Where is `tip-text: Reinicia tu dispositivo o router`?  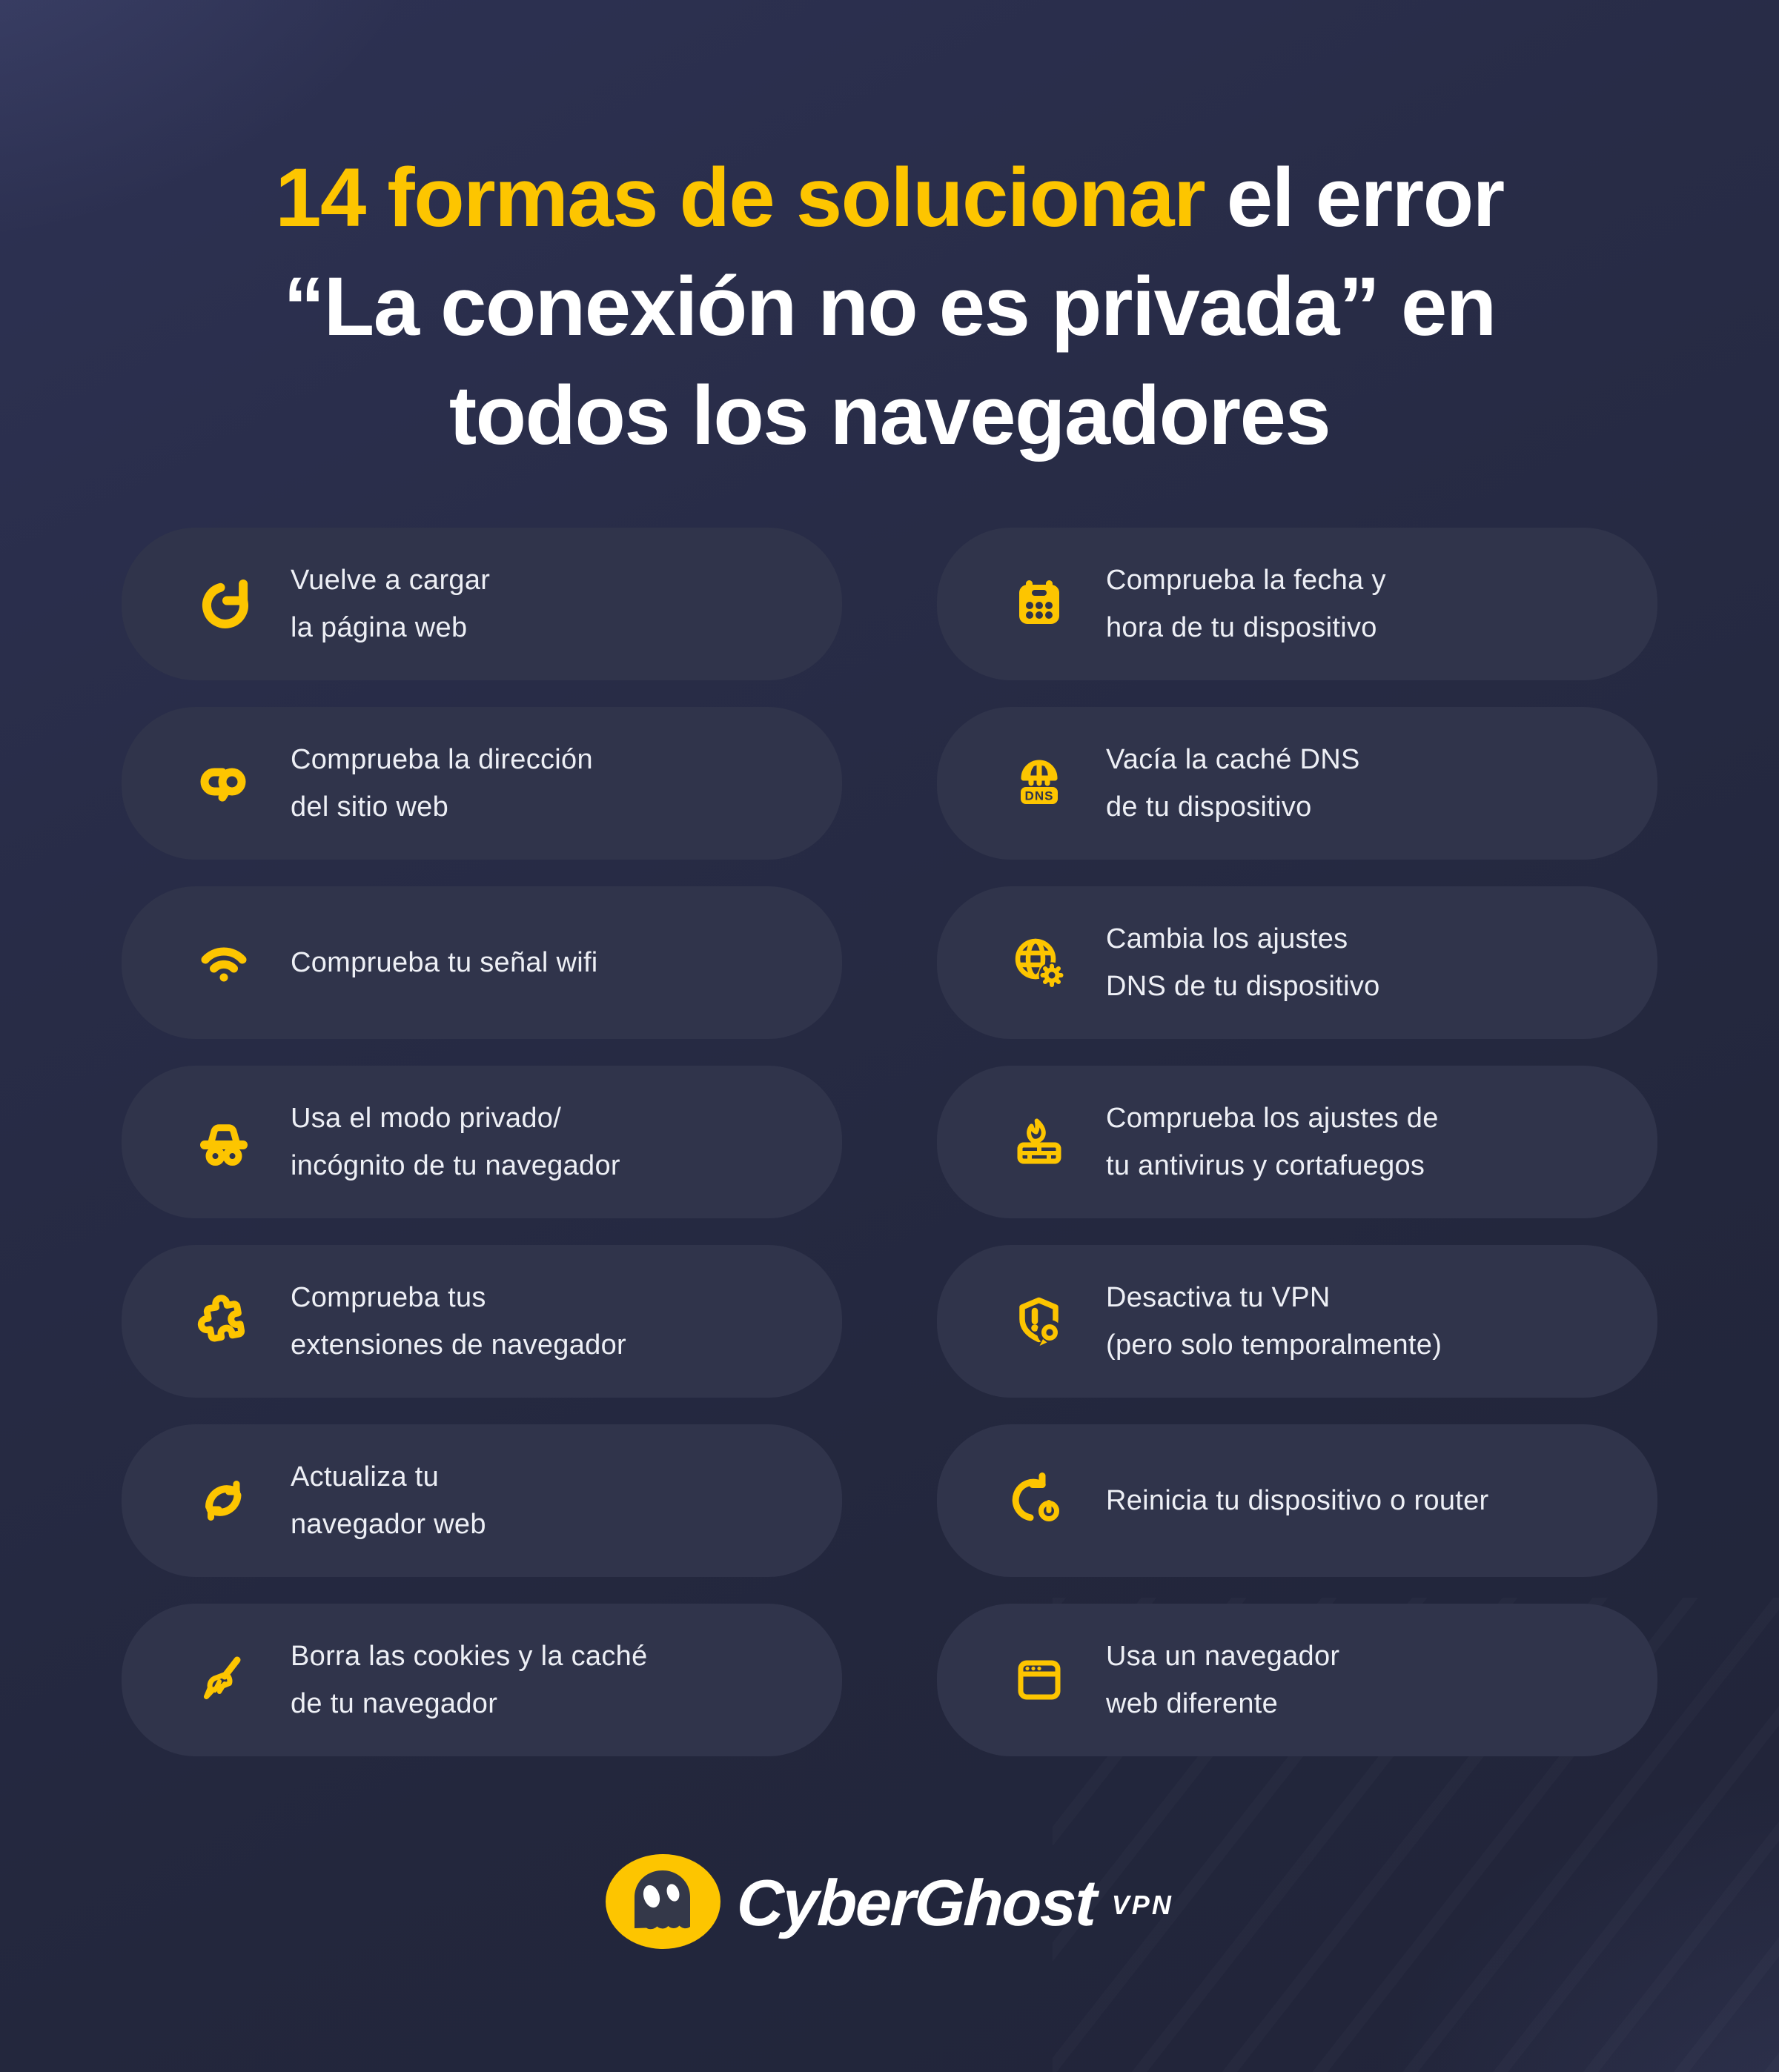 tip-text: Reinicia tu dispositivo o router is located at coordinates (1297, 1500).